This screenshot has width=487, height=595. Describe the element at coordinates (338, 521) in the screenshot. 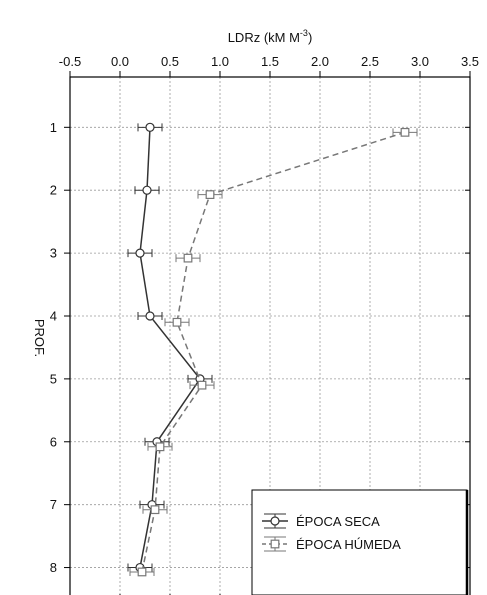

I see `legend-label: ÉPOCA SECA` at that location.